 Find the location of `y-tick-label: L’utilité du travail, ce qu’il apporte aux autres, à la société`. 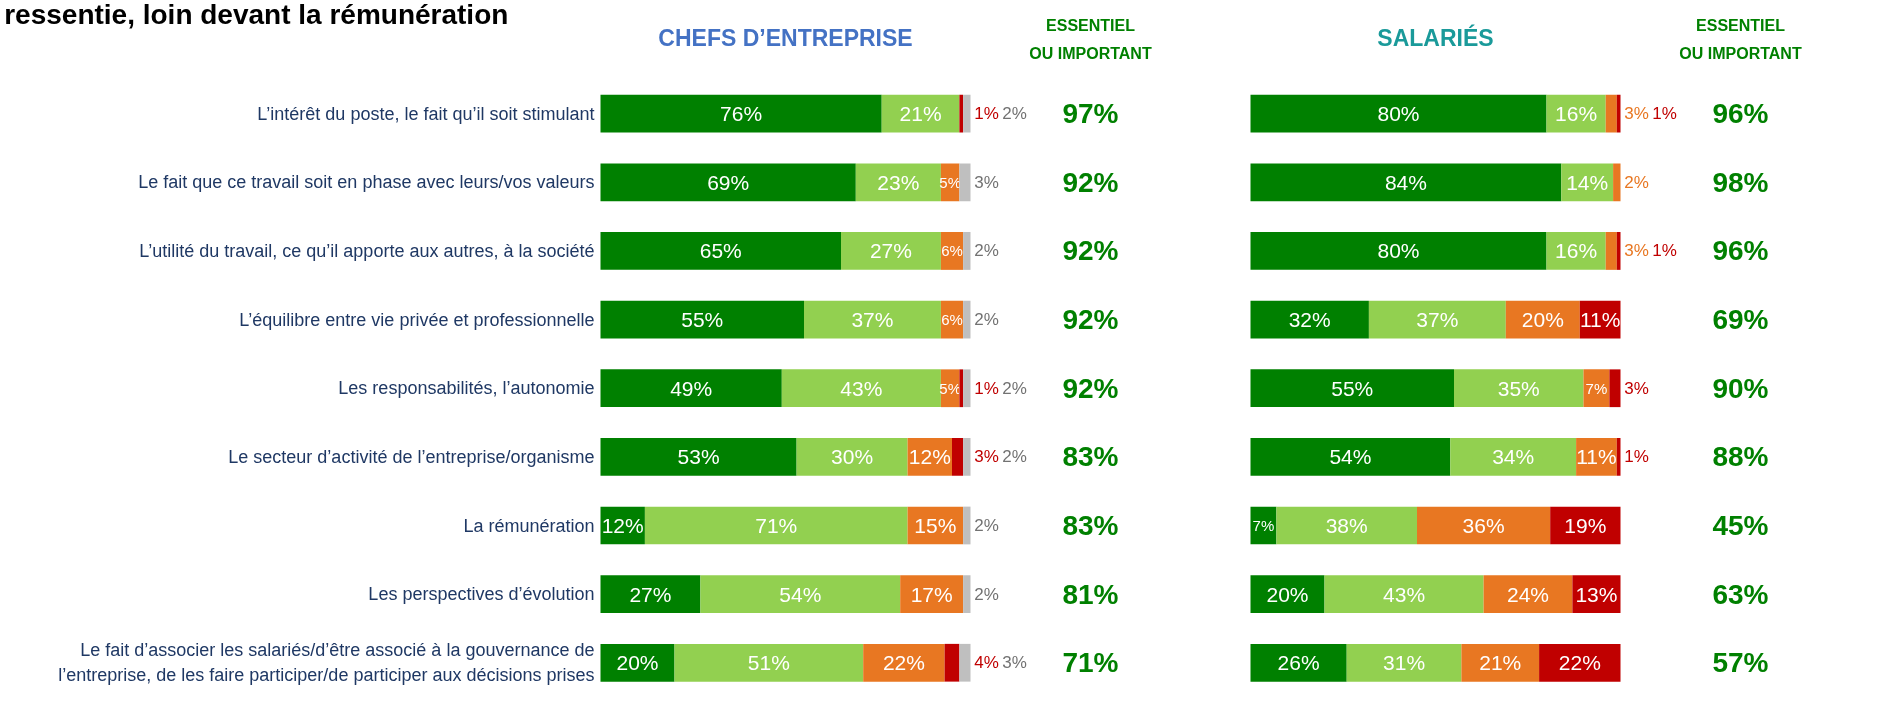

y-tick-label: L’utilité du travail, ce qu’il apporte aux autres, à la société is located at coordinates (367, 250).